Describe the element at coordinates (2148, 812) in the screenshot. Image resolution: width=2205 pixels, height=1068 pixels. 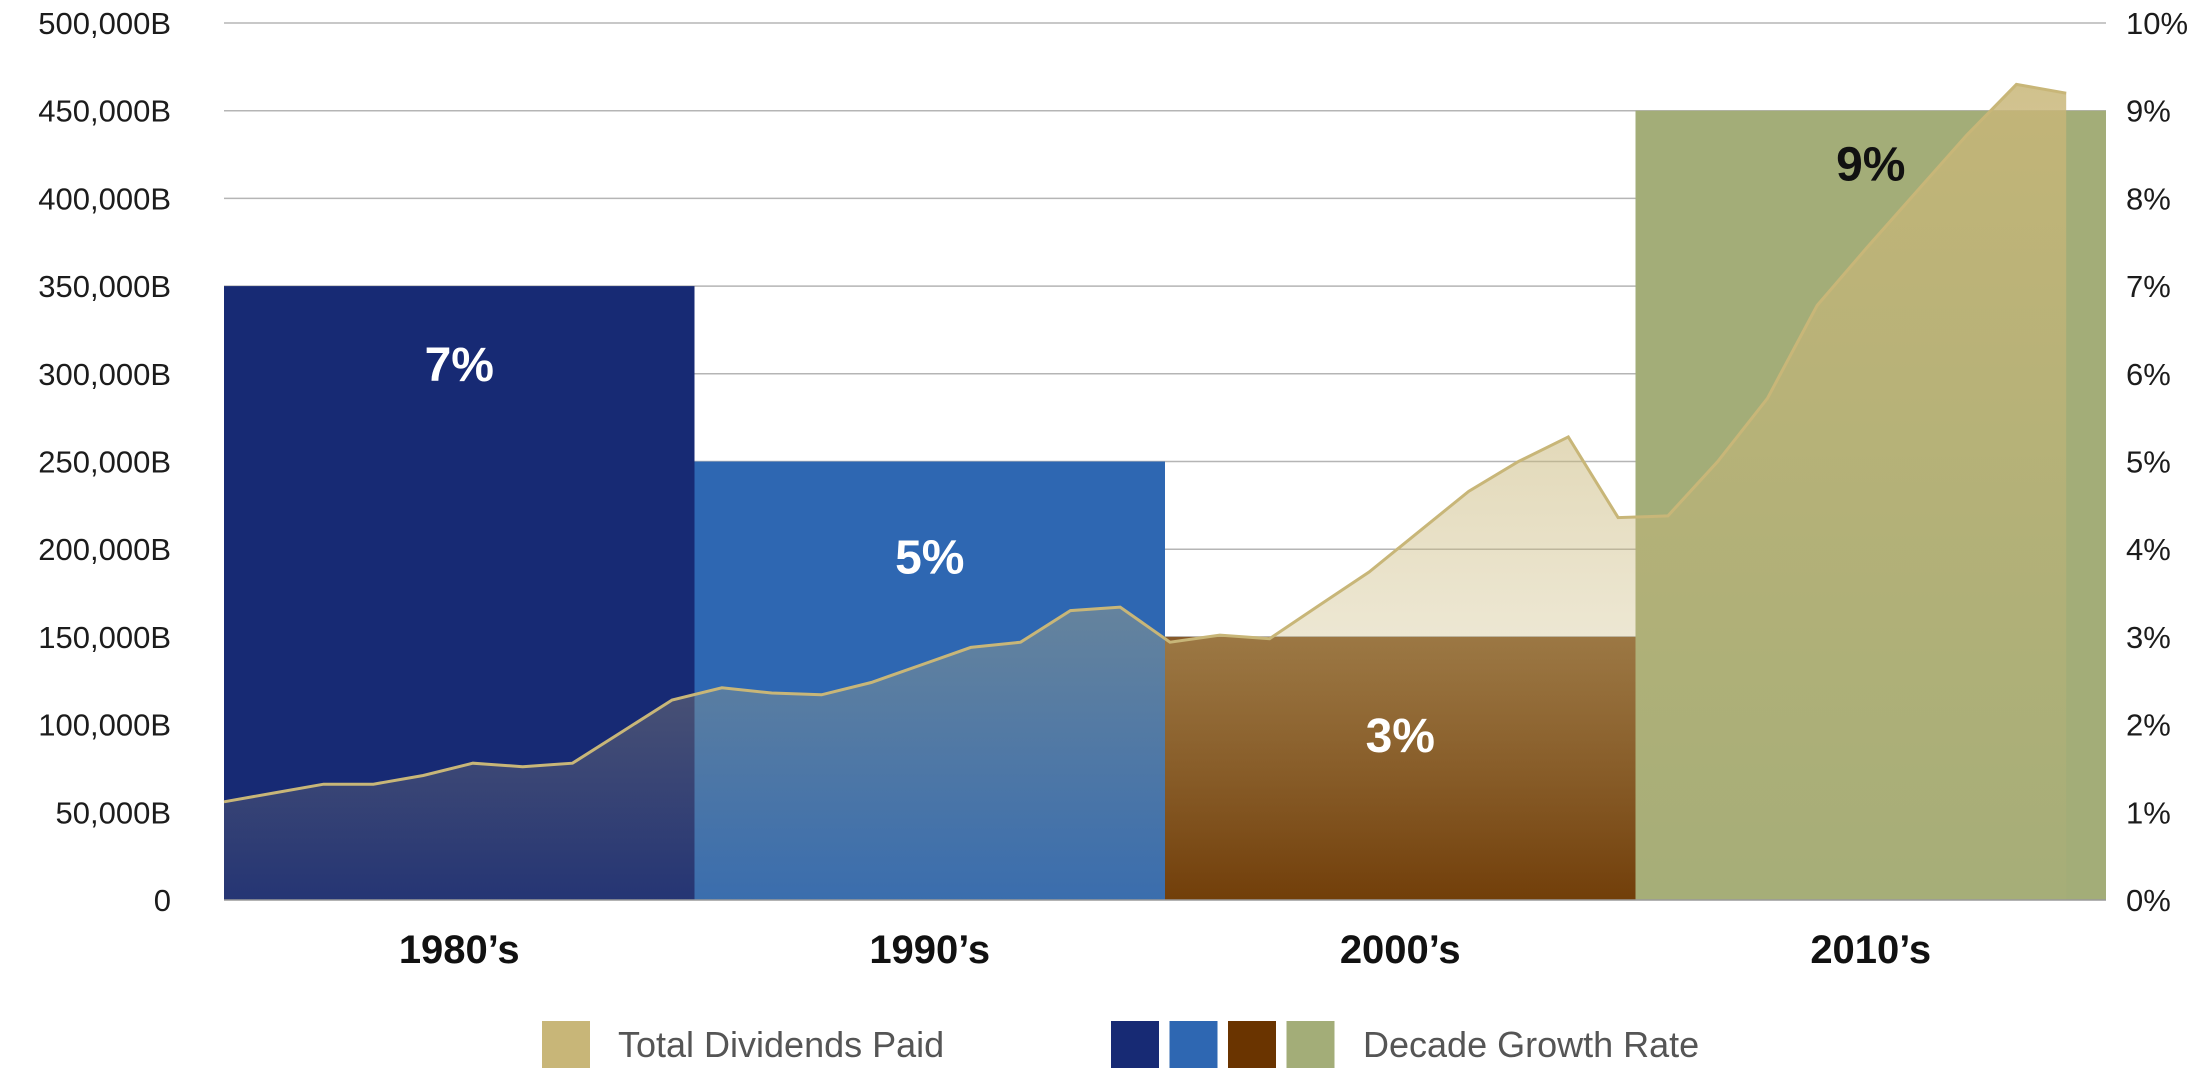
I see `y-right-tick-label: 1%` at that location.